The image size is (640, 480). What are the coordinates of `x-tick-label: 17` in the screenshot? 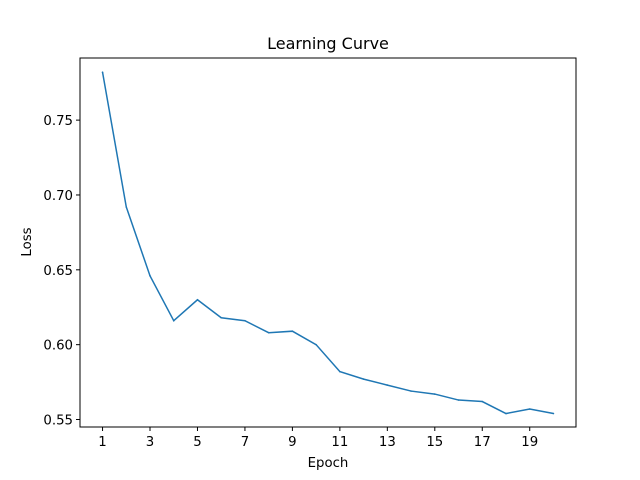 It's located at (482, 442).